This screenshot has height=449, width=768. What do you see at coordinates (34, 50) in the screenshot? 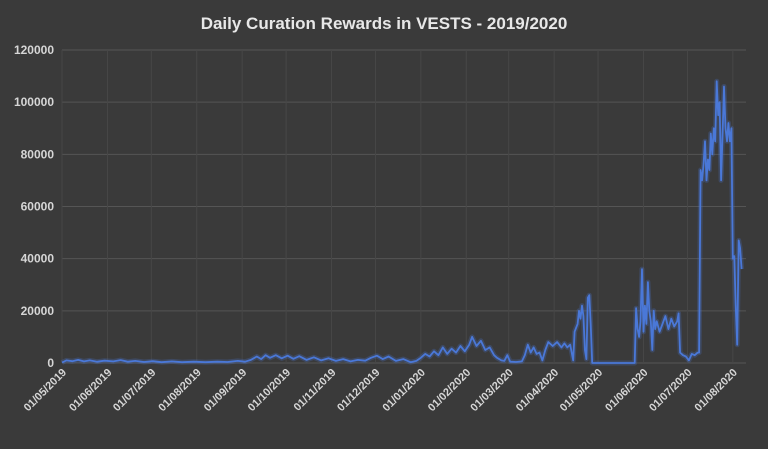
I see `y-tick-label: 120000` at bounding box center [34, 50].